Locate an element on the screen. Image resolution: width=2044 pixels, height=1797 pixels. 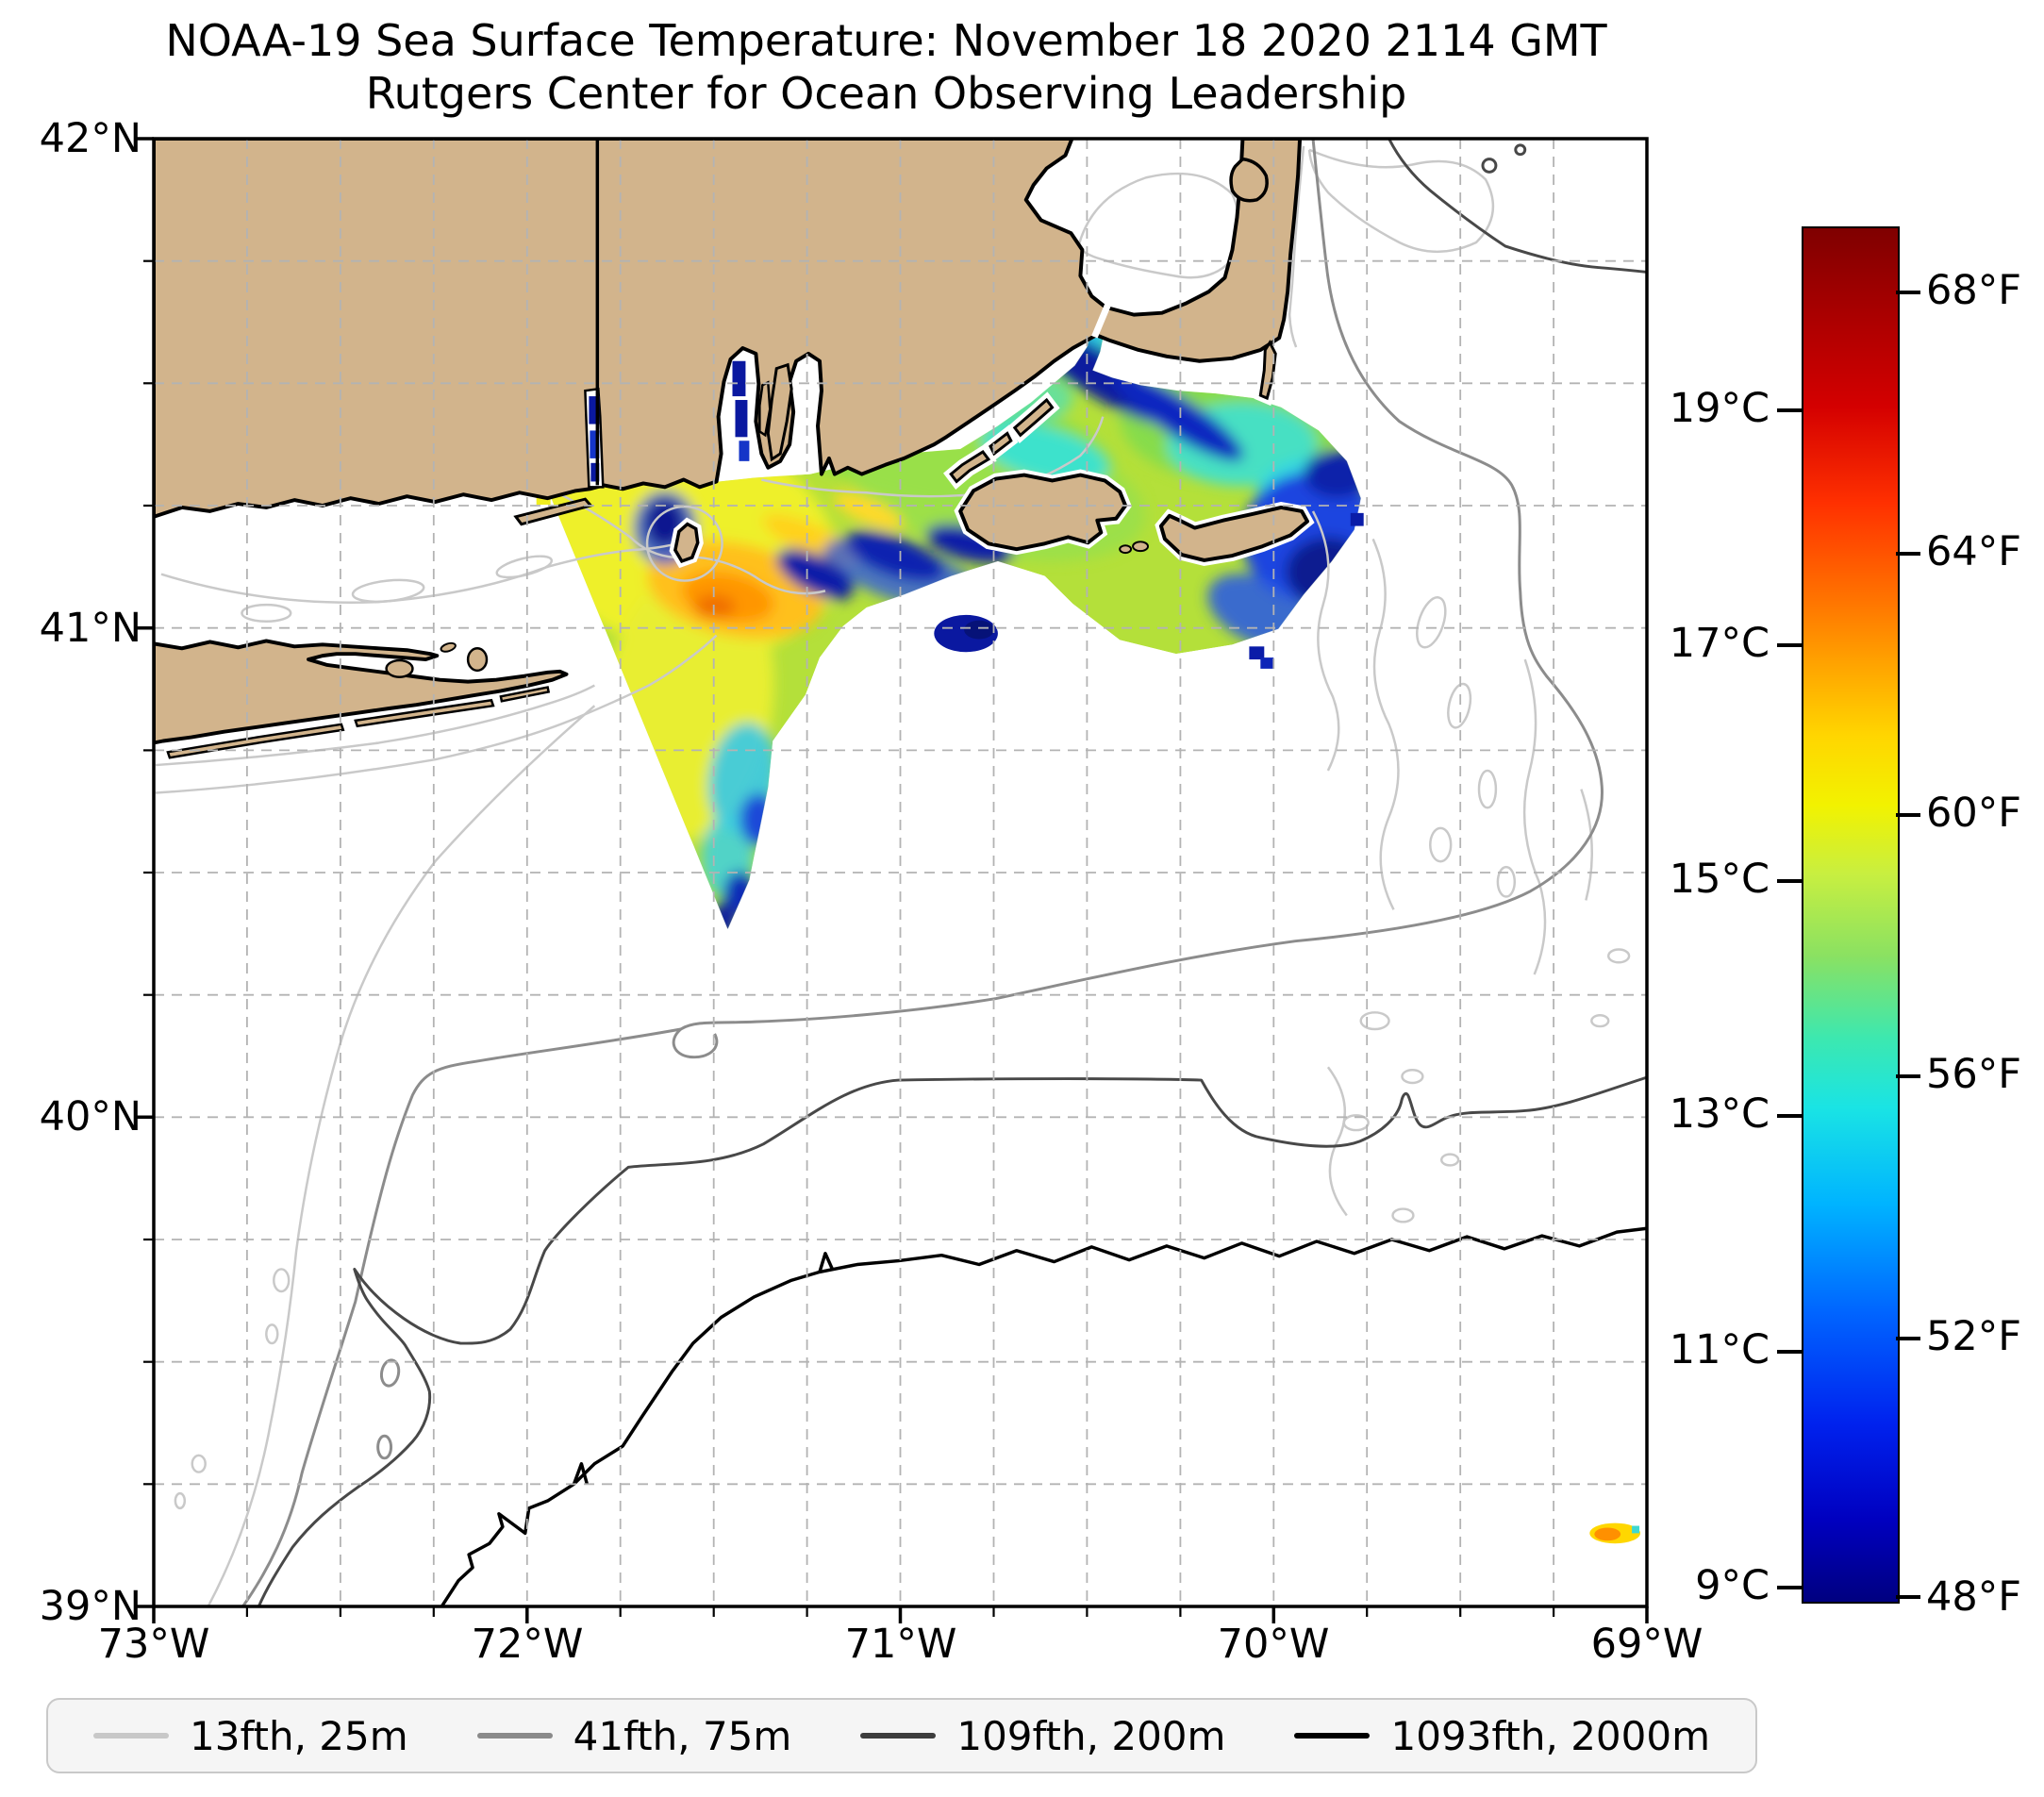
long-island is located at coordinates (361, 692).